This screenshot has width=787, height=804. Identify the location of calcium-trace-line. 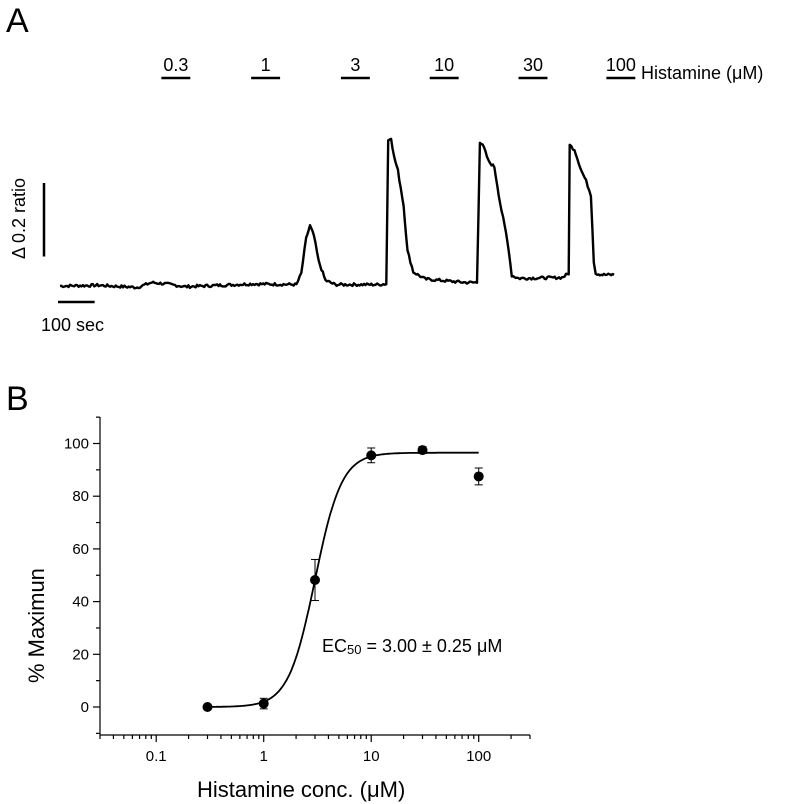
(337, 213).